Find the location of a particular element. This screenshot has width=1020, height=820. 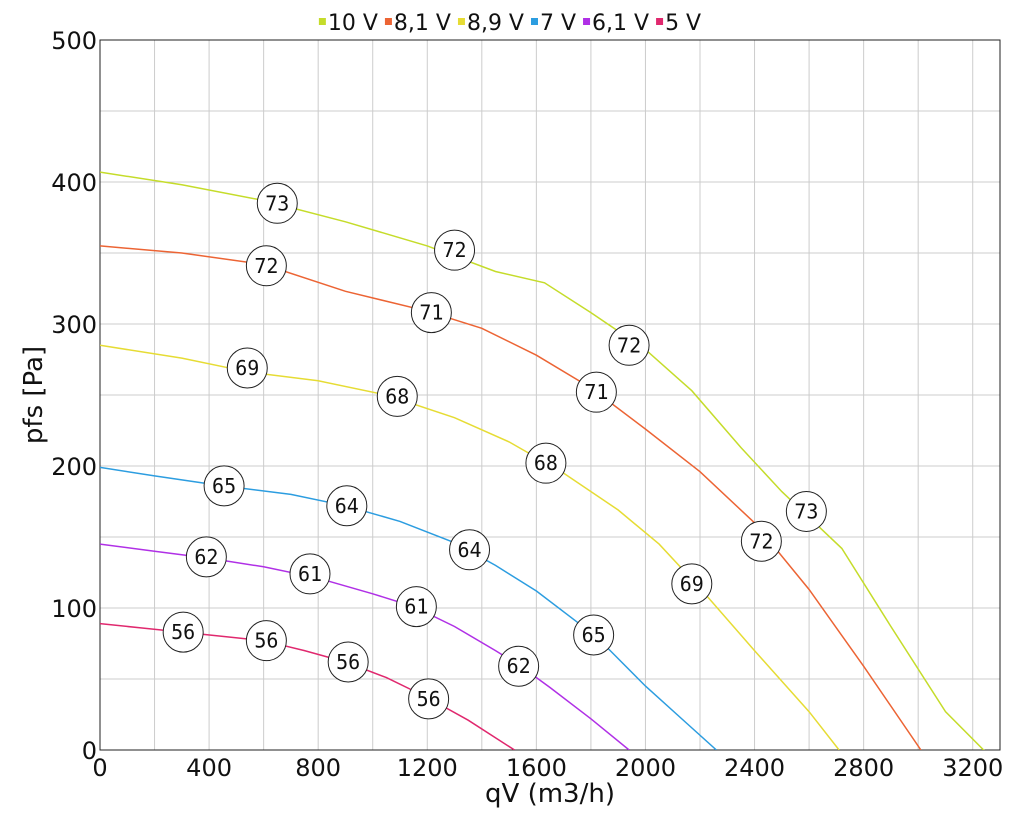

legend-item-1: 10 V is located at coordinates (348, 23).